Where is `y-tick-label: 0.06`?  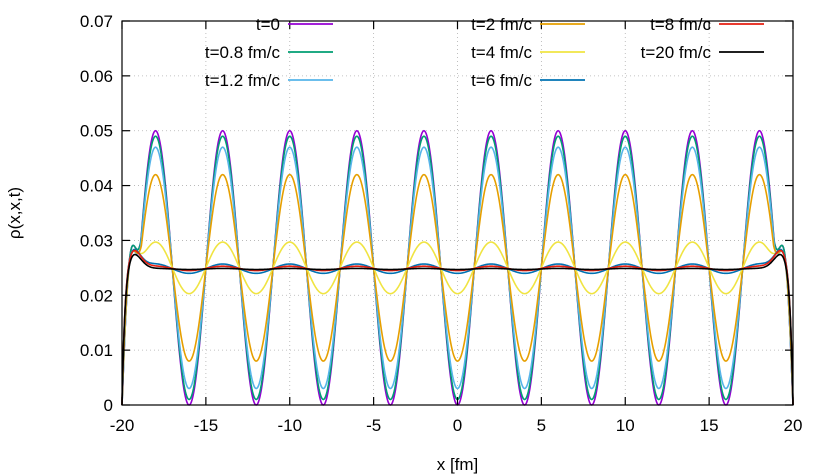 y-tick-label: 0.06 is located at coordinates (96, 76).